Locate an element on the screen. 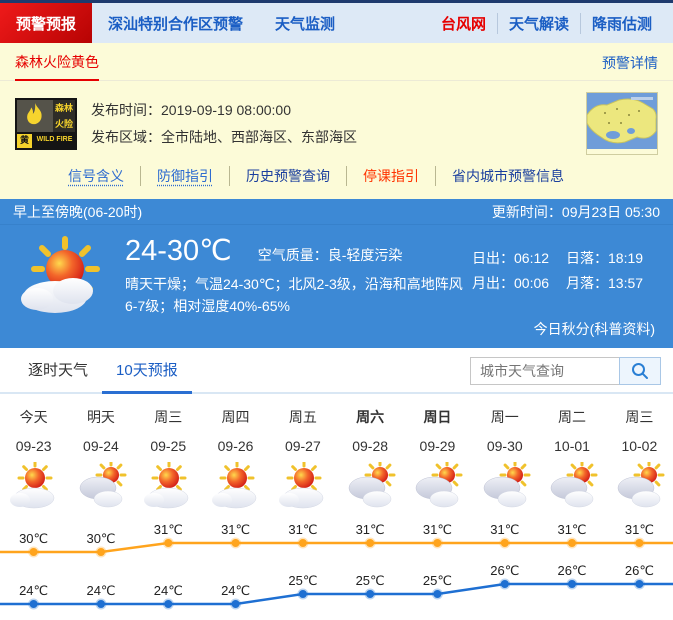 The width and height of the screenshot is (673, 620). forecast-column: 周三 09-25 is located at coordinates (168, 453).